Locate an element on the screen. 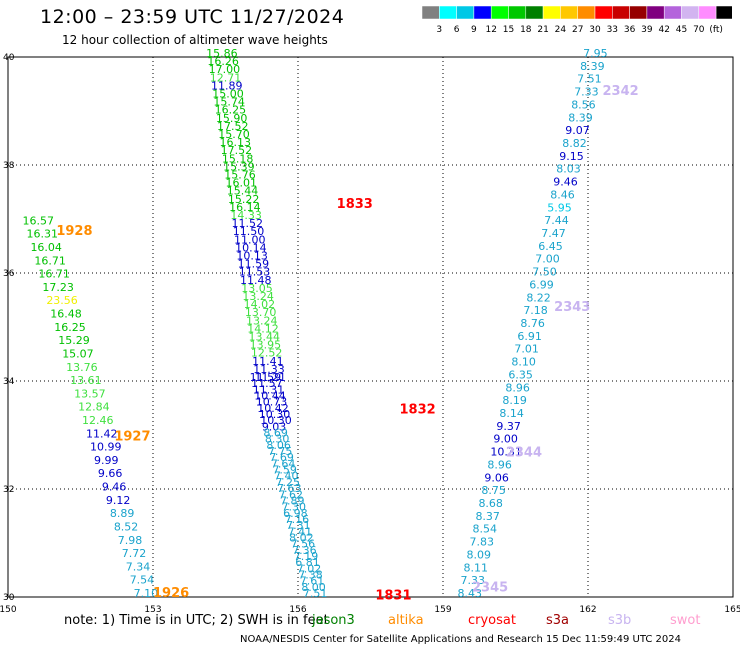 The width and height of the screenshot is (740, 650). colorbar-label: 24 is located at coordinates (561, 30).